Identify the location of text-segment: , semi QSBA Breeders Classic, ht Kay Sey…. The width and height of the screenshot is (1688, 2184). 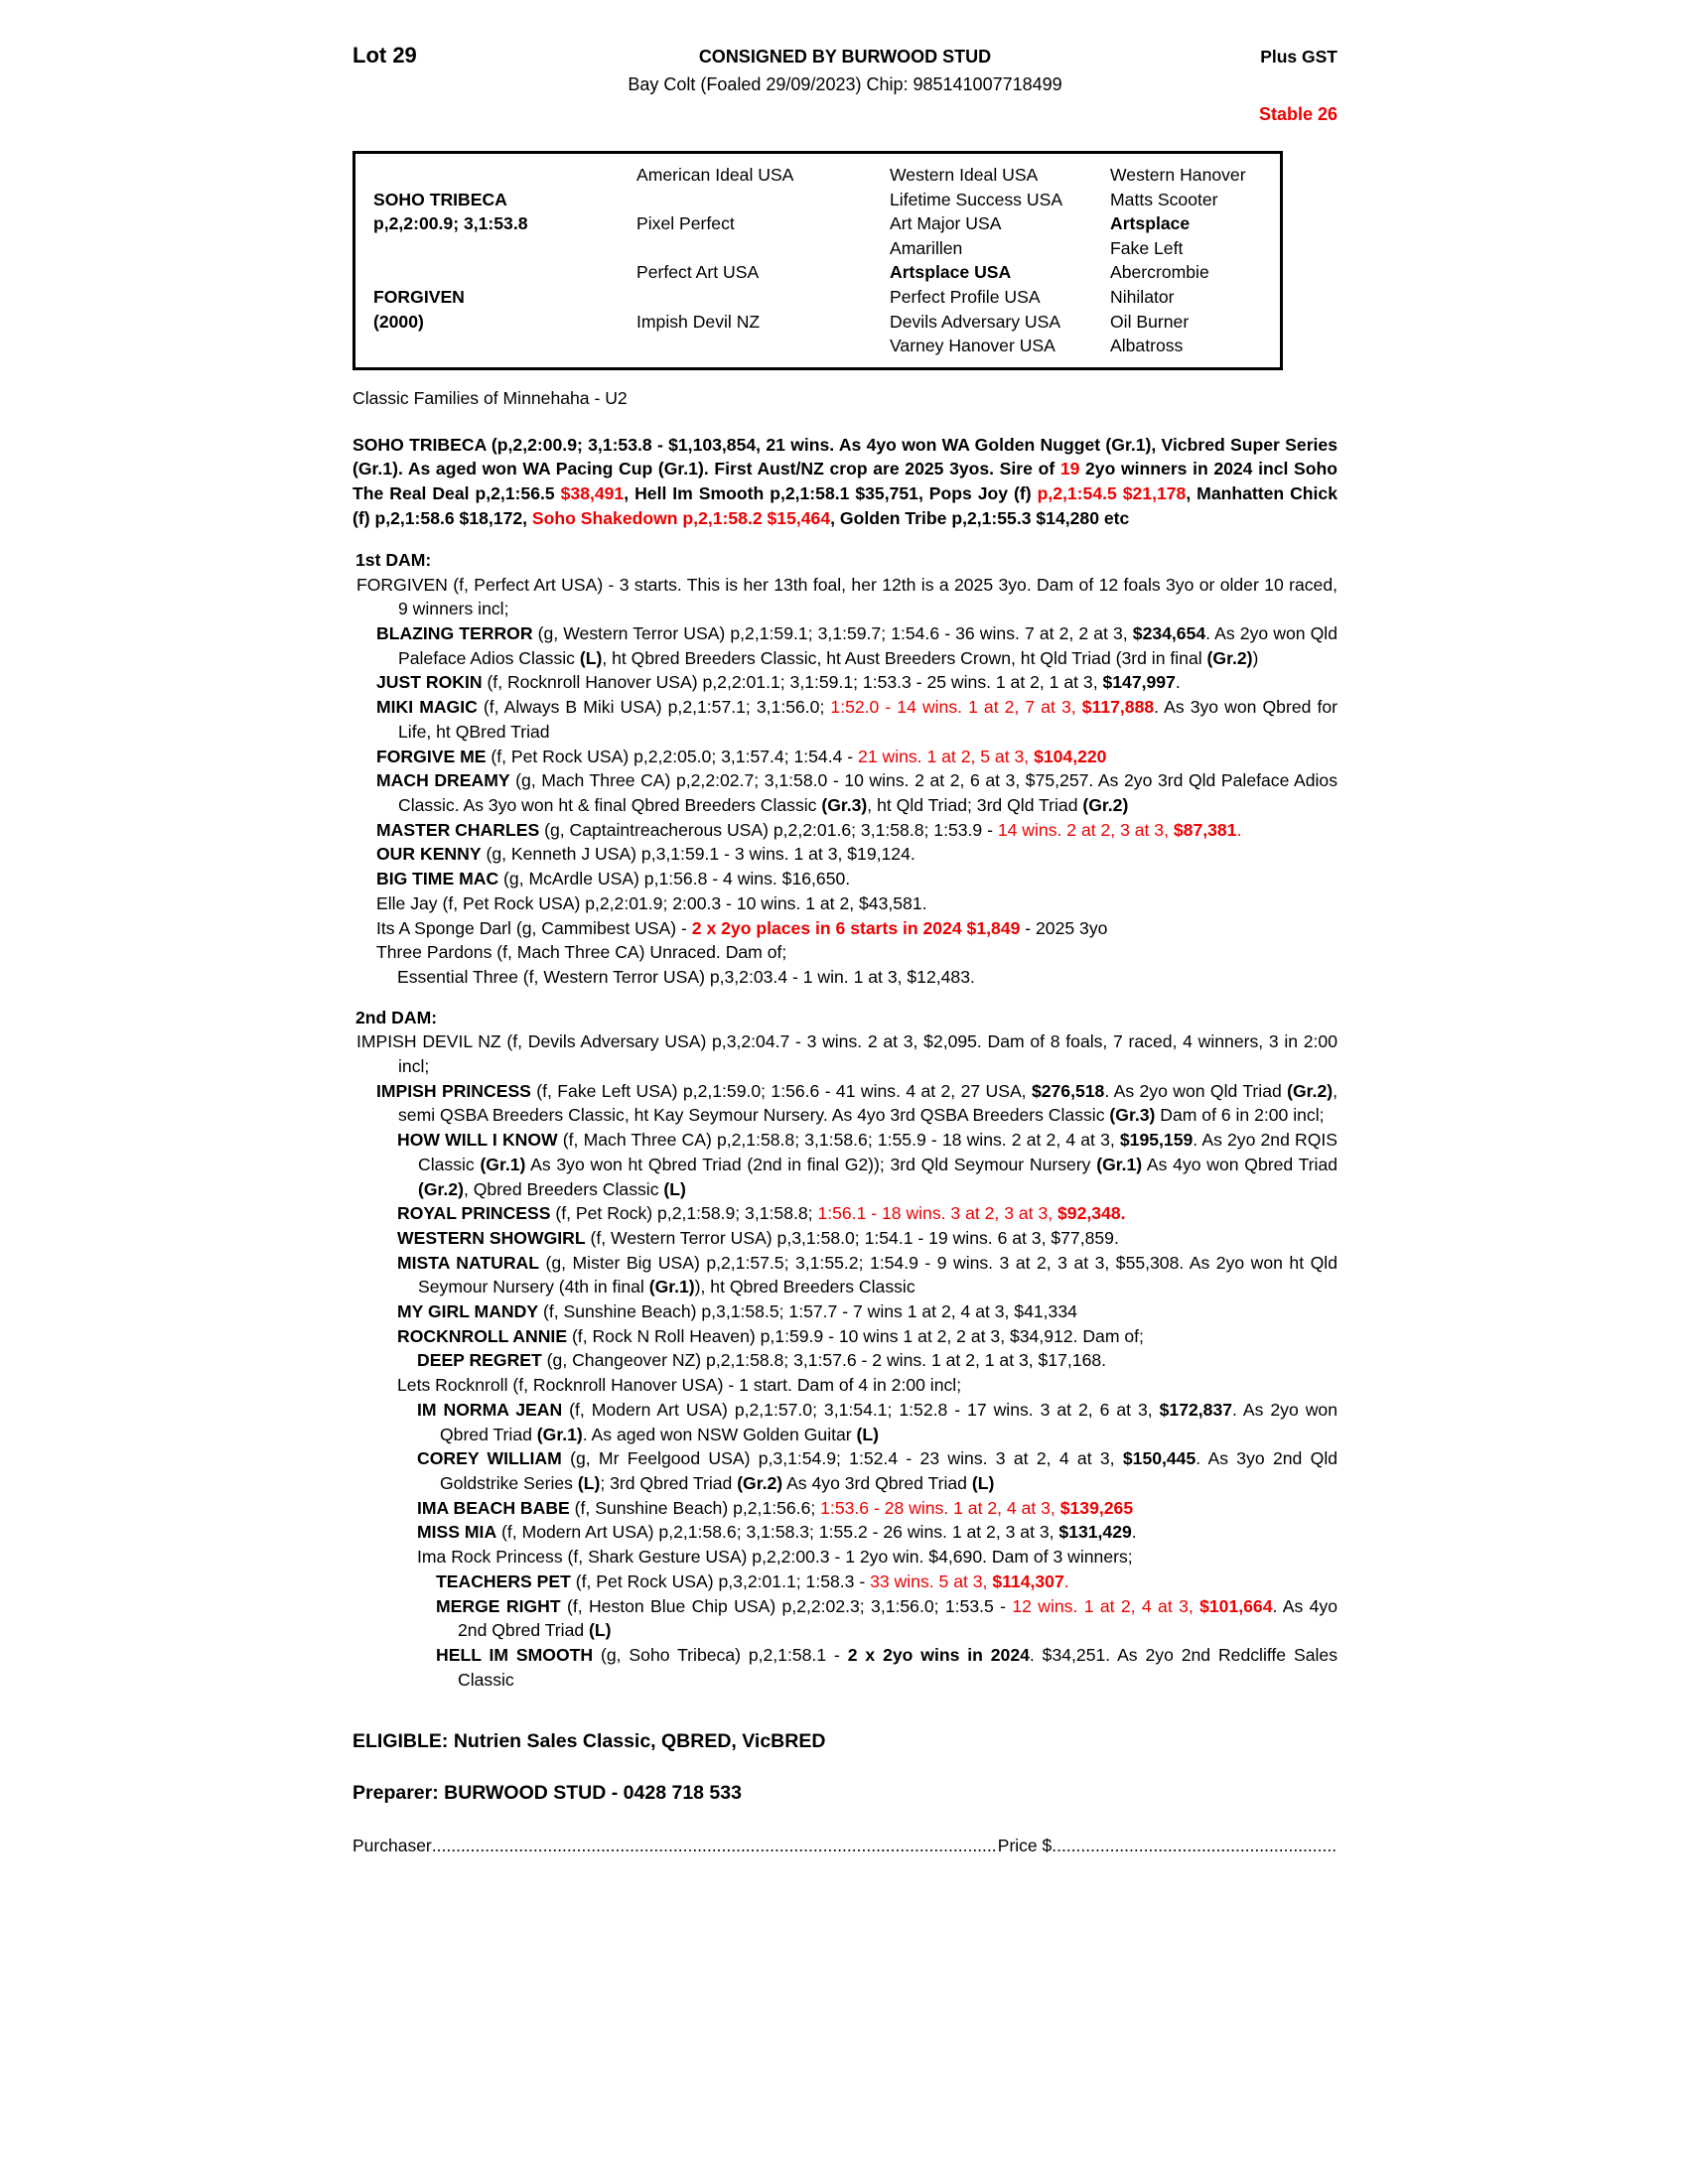
(867, 1103).